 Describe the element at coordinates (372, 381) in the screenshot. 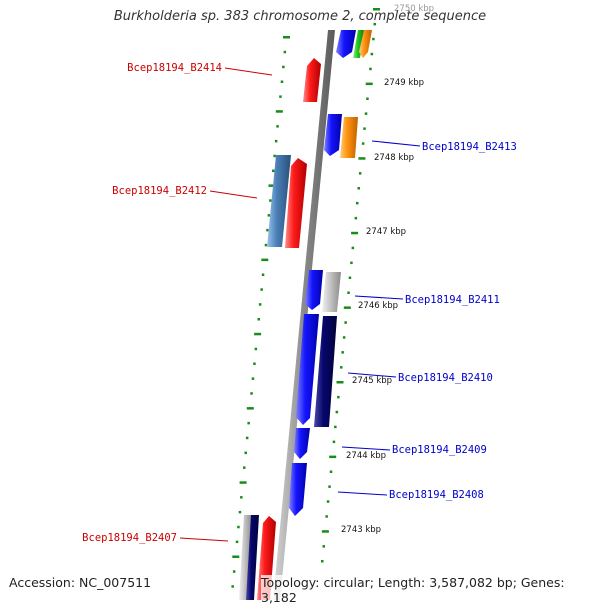

I see `kbp-label: 2745 kbp` at that location.